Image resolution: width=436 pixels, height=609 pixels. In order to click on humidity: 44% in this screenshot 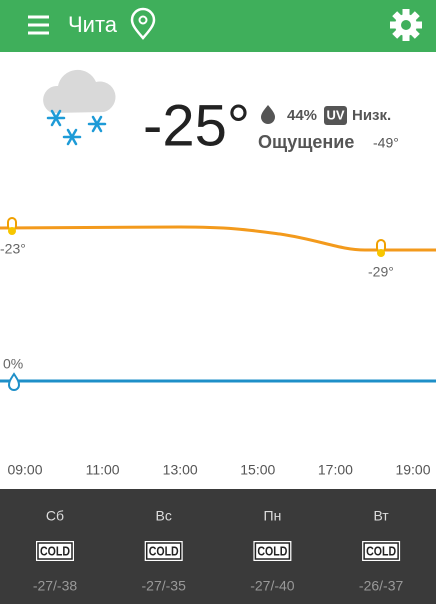, I will do `click(302, 115)`.